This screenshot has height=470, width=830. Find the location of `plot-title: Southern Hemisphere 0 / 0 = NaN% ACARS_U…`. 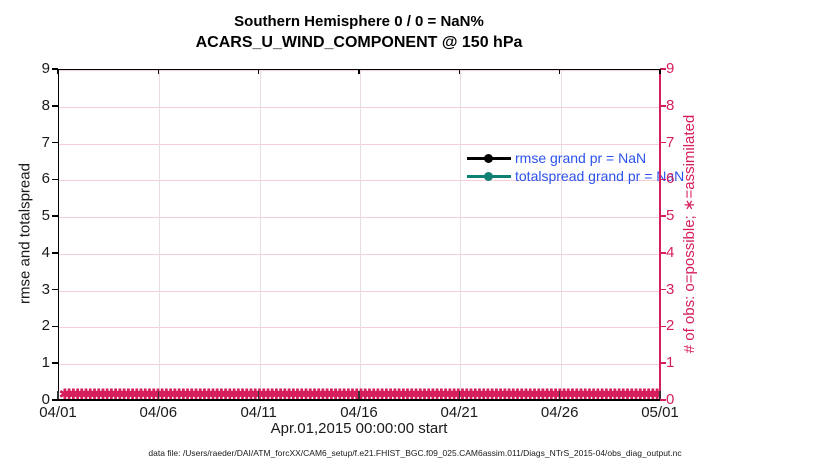

plot-title: Southern Hemisphere 0 / 0 = NaN% ACARS_U… is located at coordinates (359, 33).